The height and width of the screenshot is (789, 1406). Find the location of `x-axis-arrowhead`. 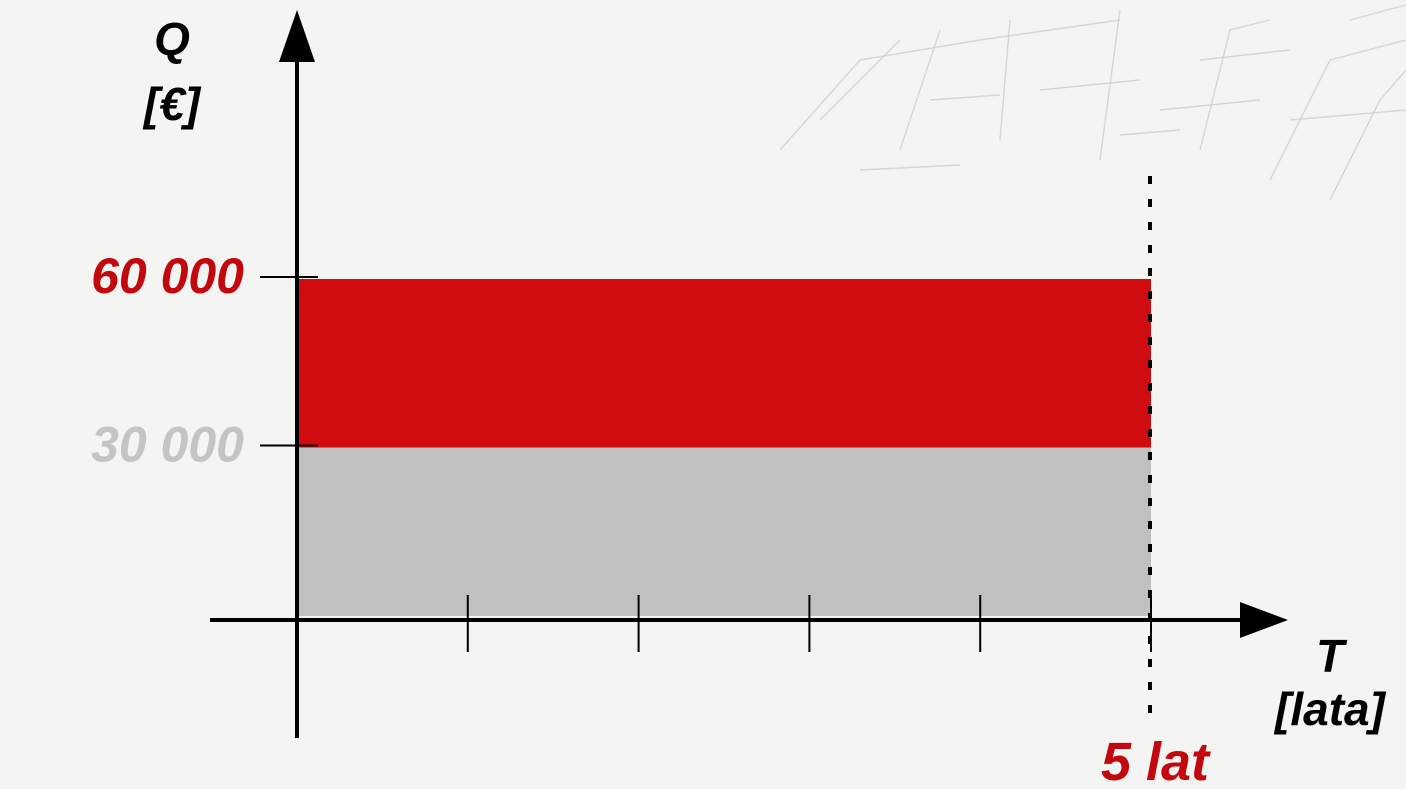

x-axis-arrowhead is located at coordinates (1264, 620).